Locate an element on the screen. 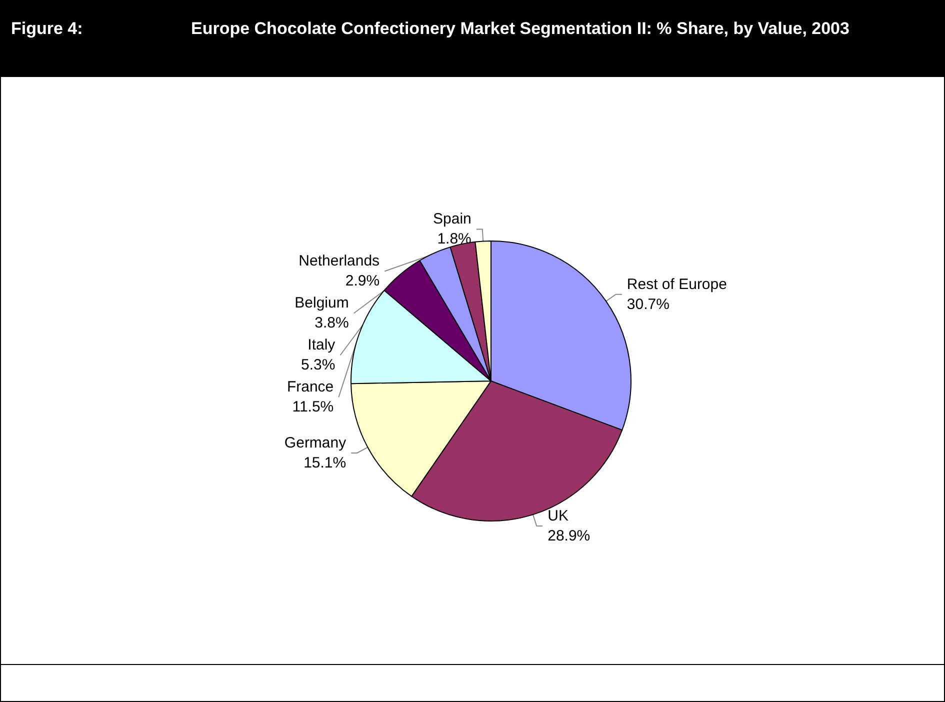  slice-label: Belgium is located at coordinates (321, 303).